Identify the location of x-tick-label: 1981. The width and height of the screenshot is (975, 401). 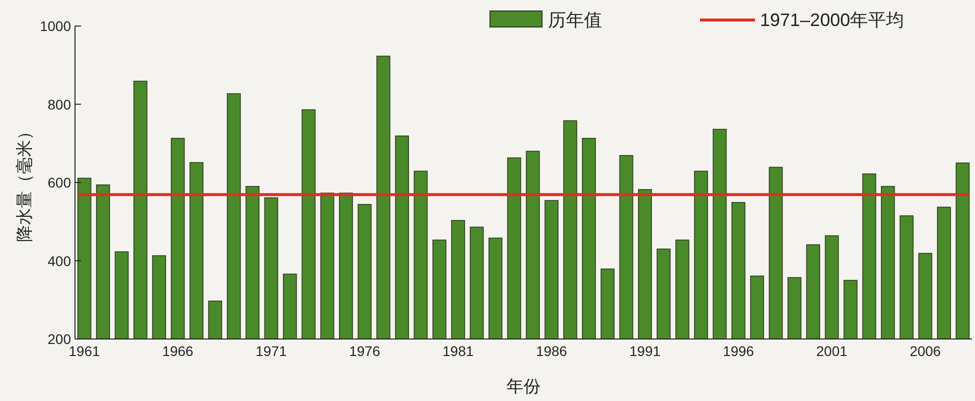
(458, 351).